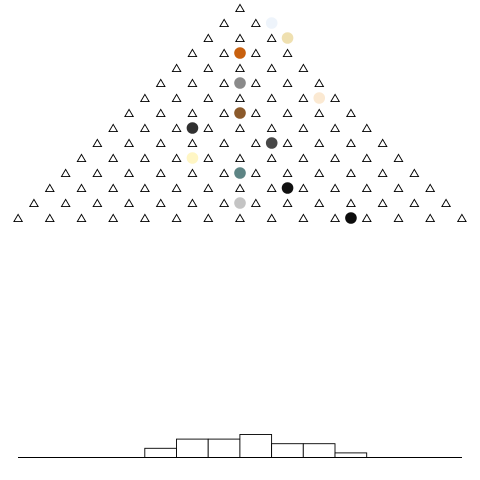 Image resolution: width=480 pixels, height=480 pixels. What do you see at coordinates (256, 446) in the screenshot?
I see `bin-histogram` at bounding box center [256, 446].